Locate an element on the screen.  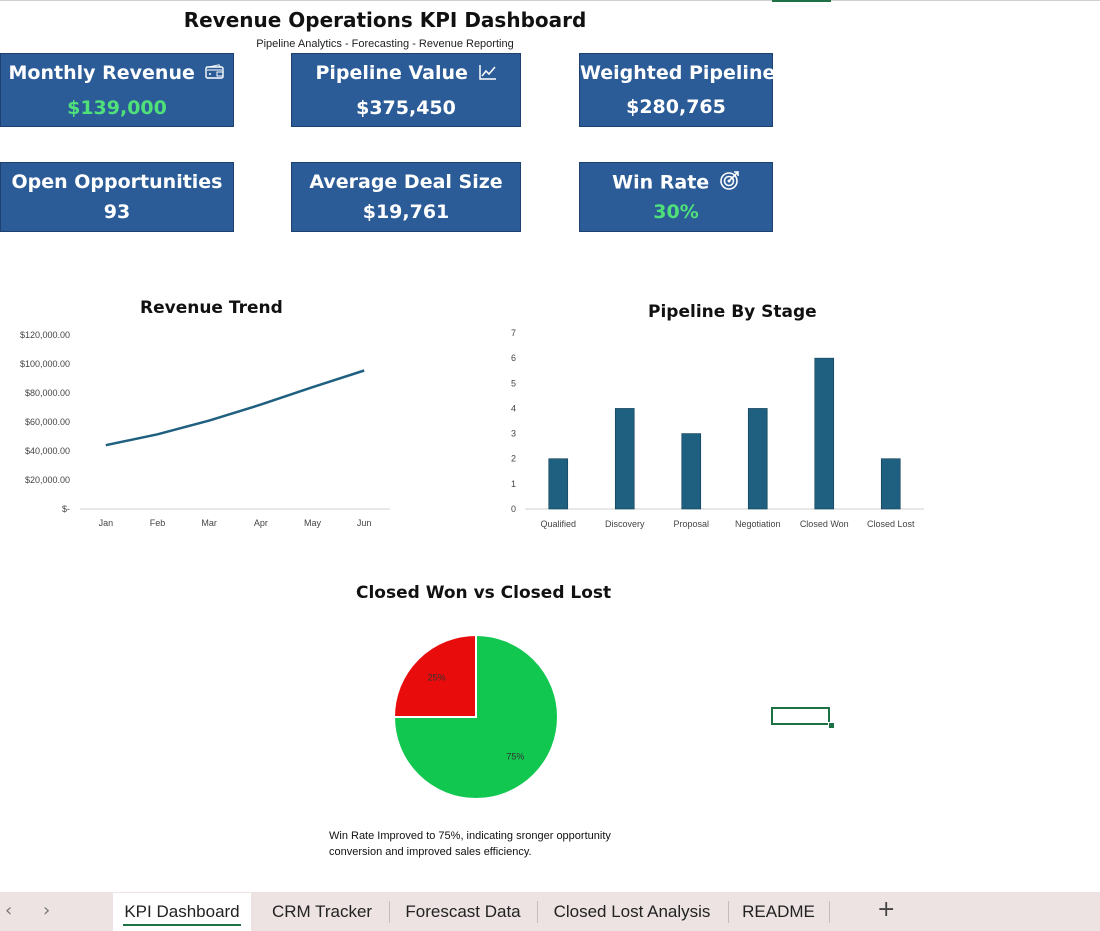
active-tab-indicator is located at coordinates (182, 925).